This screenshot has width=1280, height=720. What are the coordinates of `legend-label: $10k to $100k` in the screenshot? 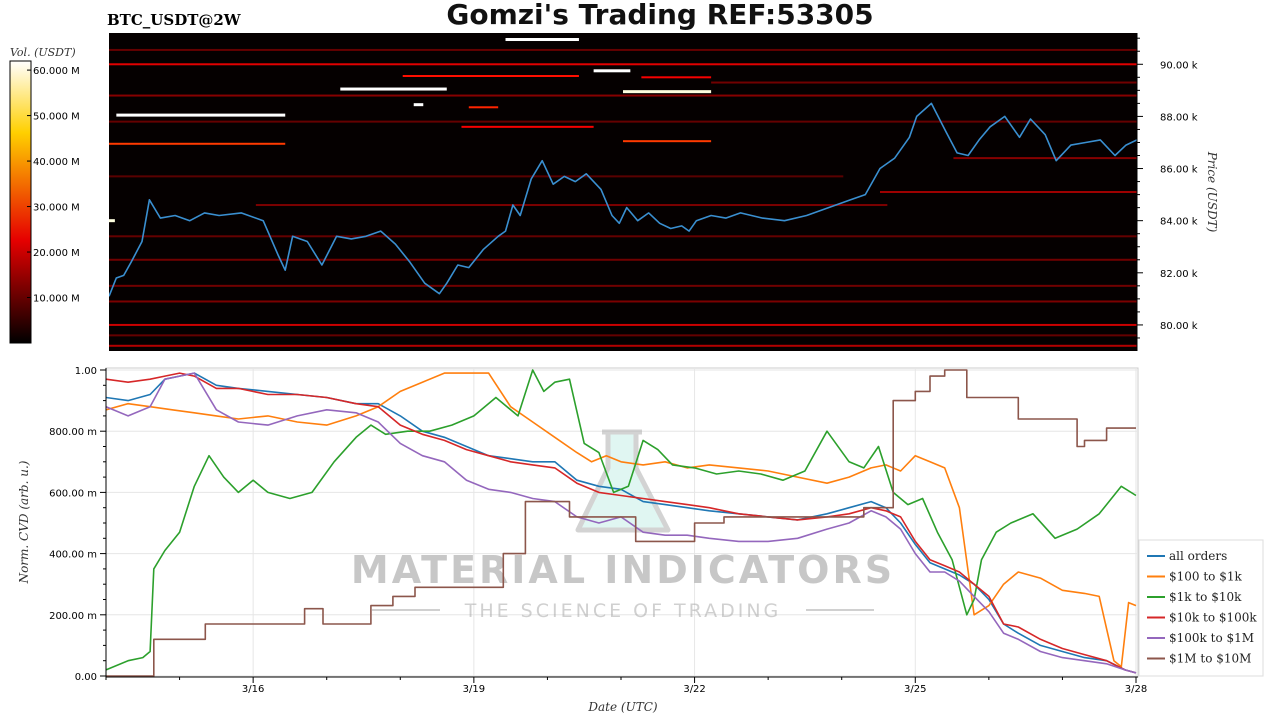 It's located at (1213, 618).